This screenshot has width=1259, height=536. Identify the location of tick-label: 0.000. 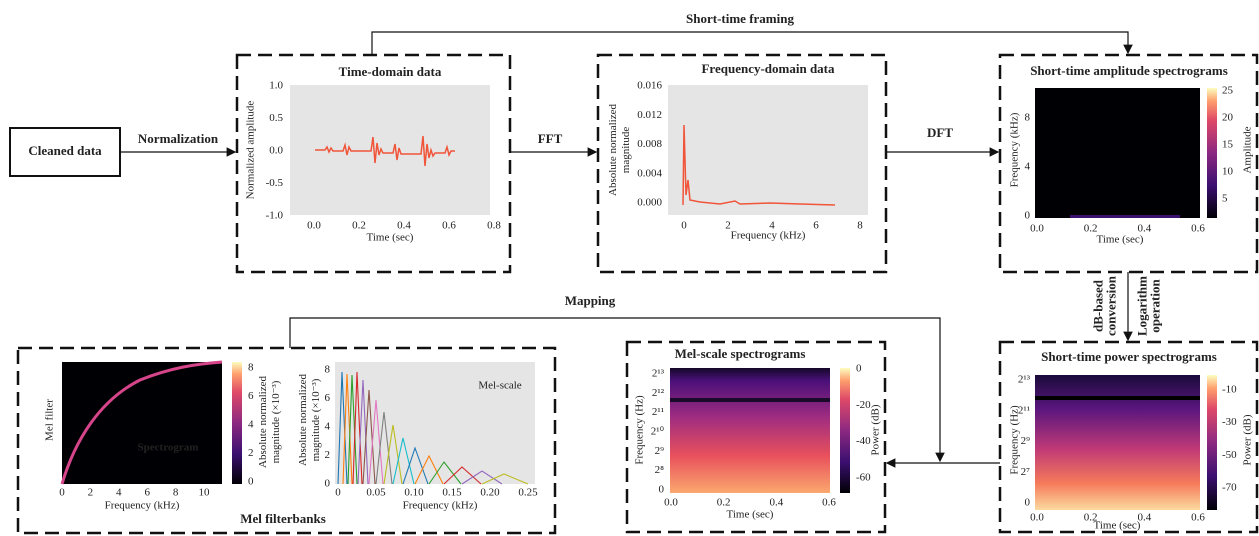
(649, 203).